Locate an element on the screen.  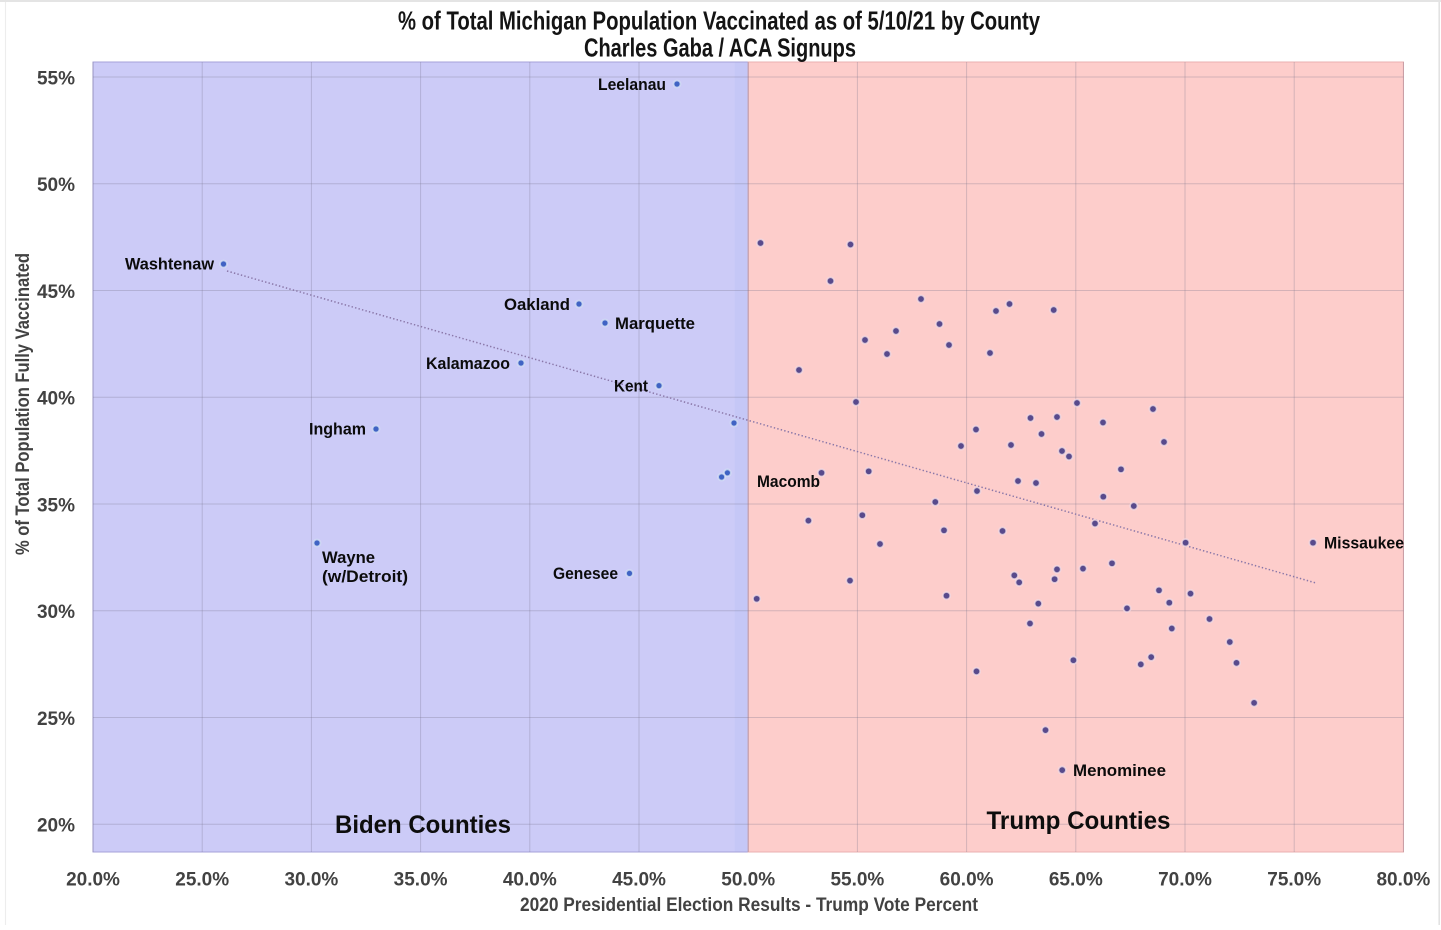
svg-text: 55% is located at coordinates (56, 78).